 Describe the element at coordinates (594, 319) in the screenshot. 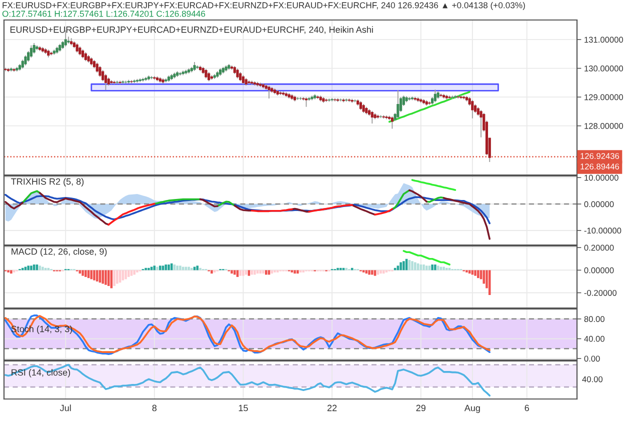

I see `y-tick-label: 80.00` at that location.